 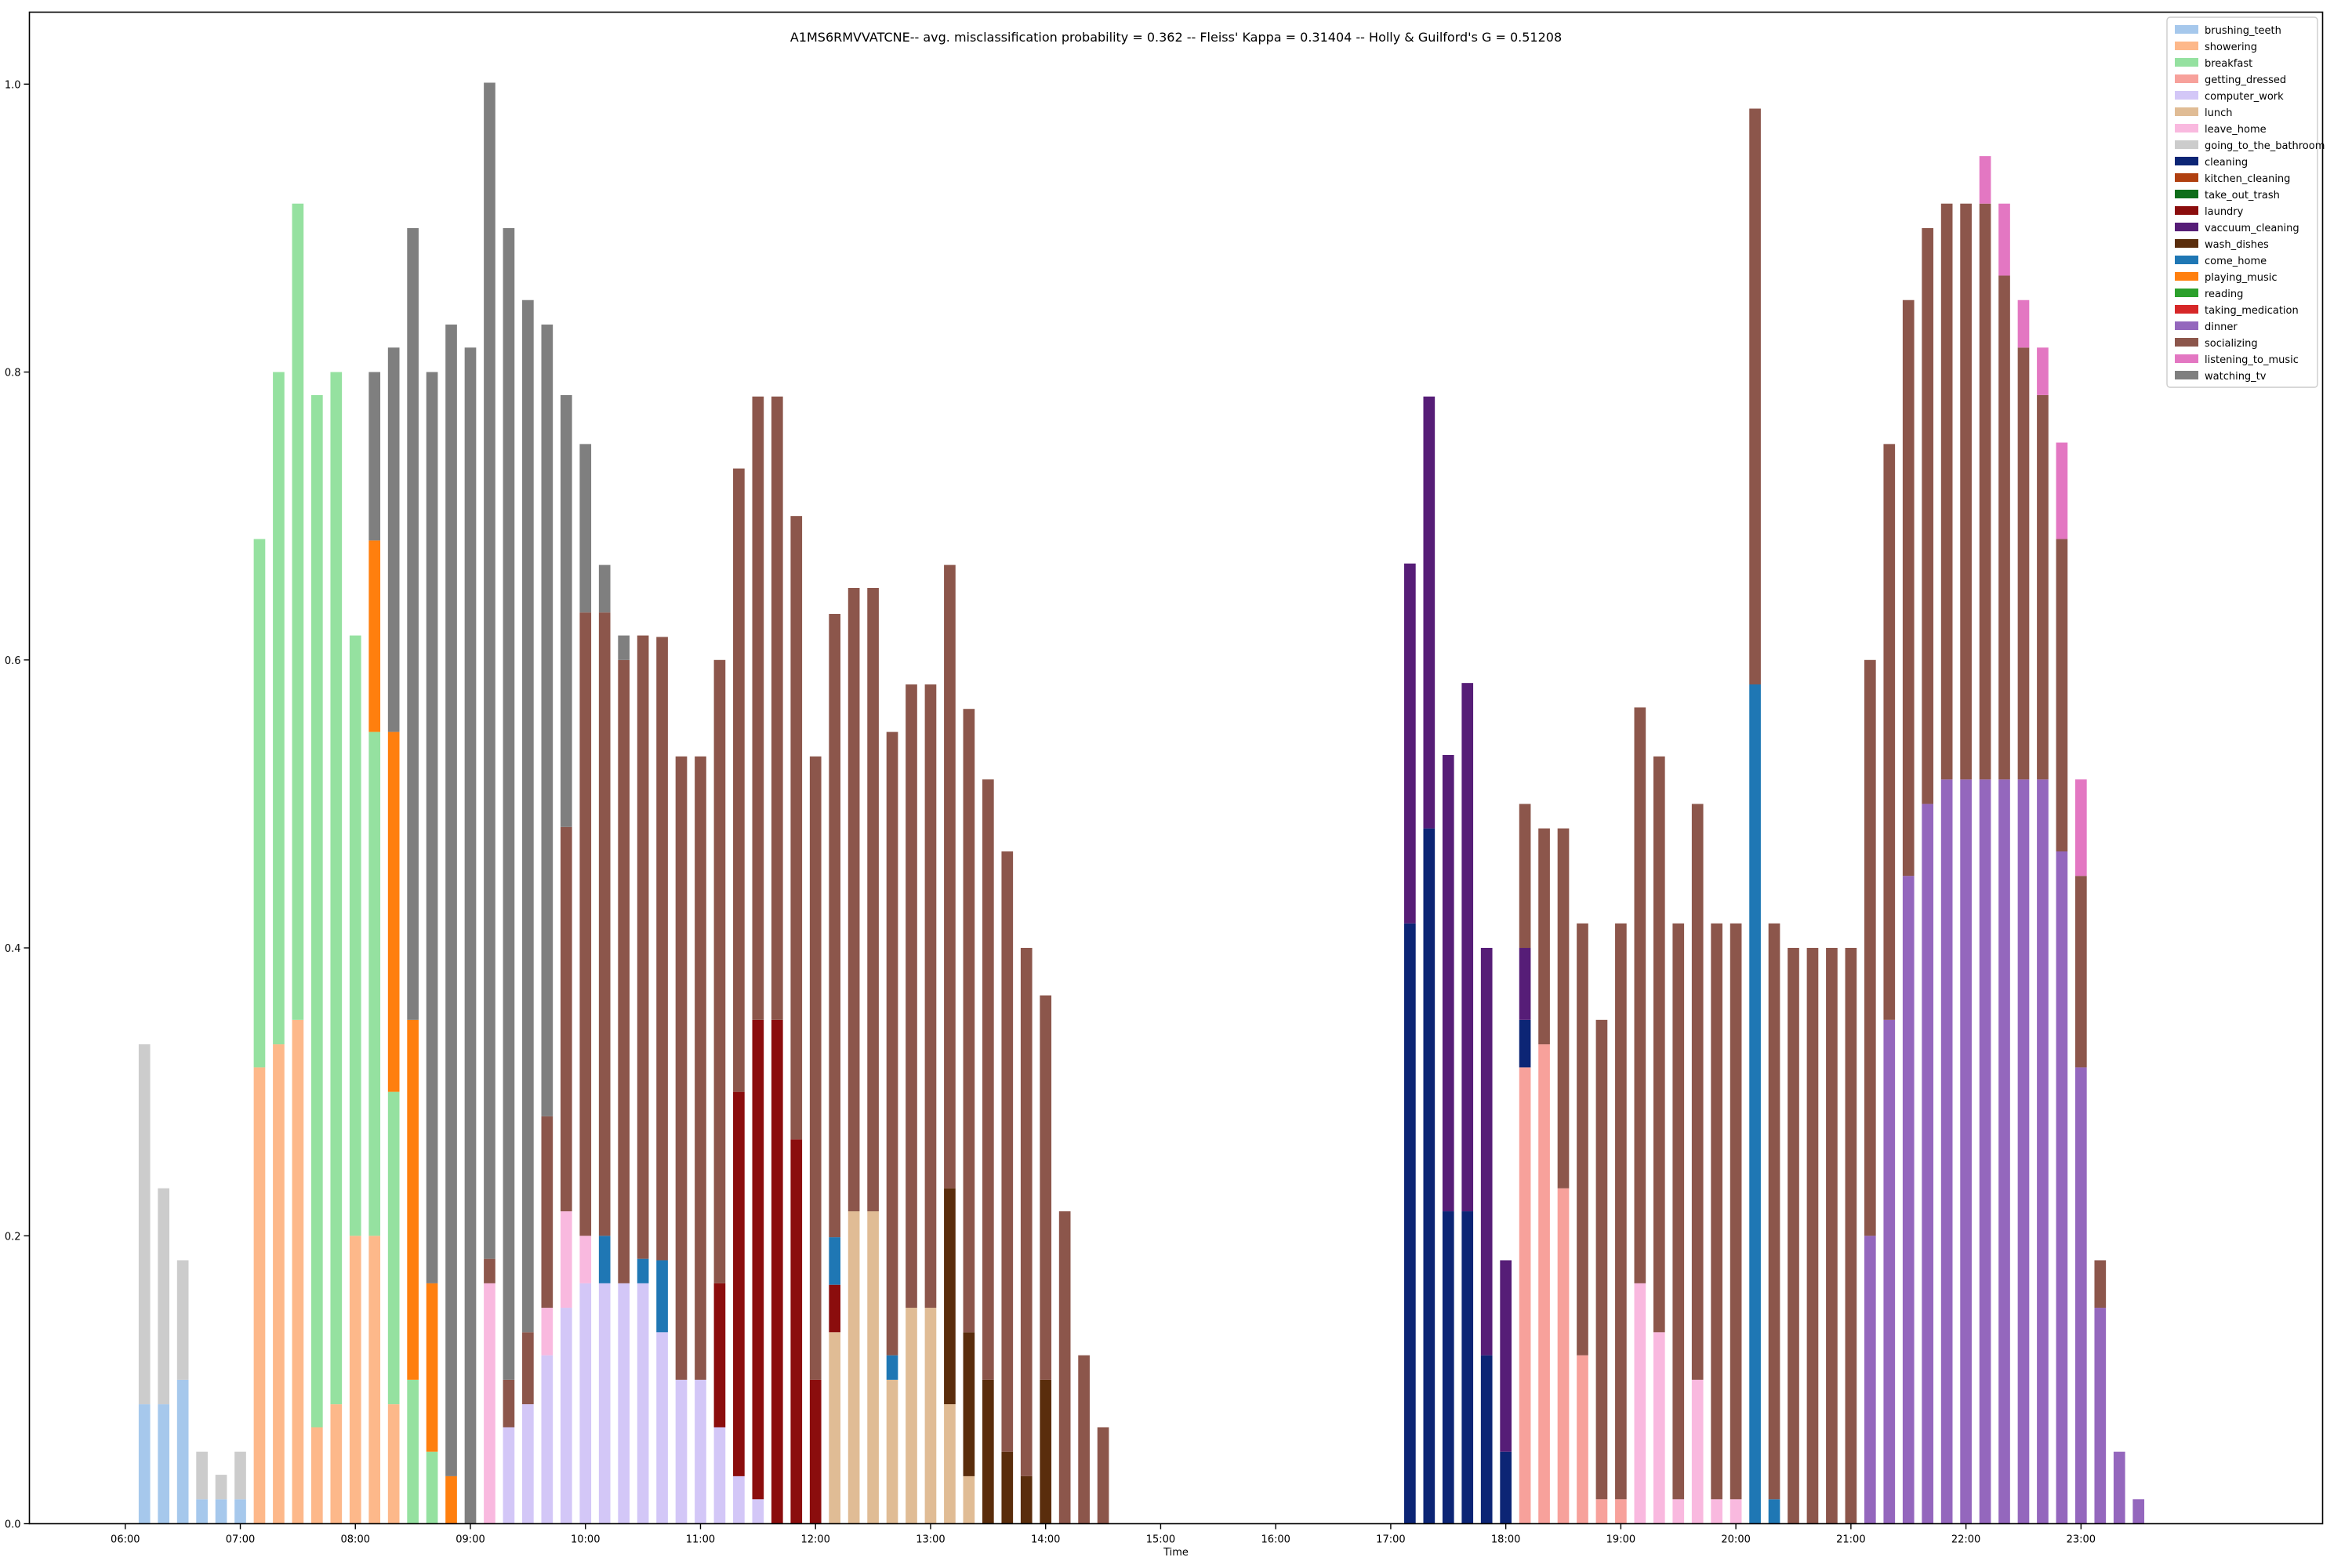 I want to click on y-tick-label: 0.4, so click(x=13, y=949).